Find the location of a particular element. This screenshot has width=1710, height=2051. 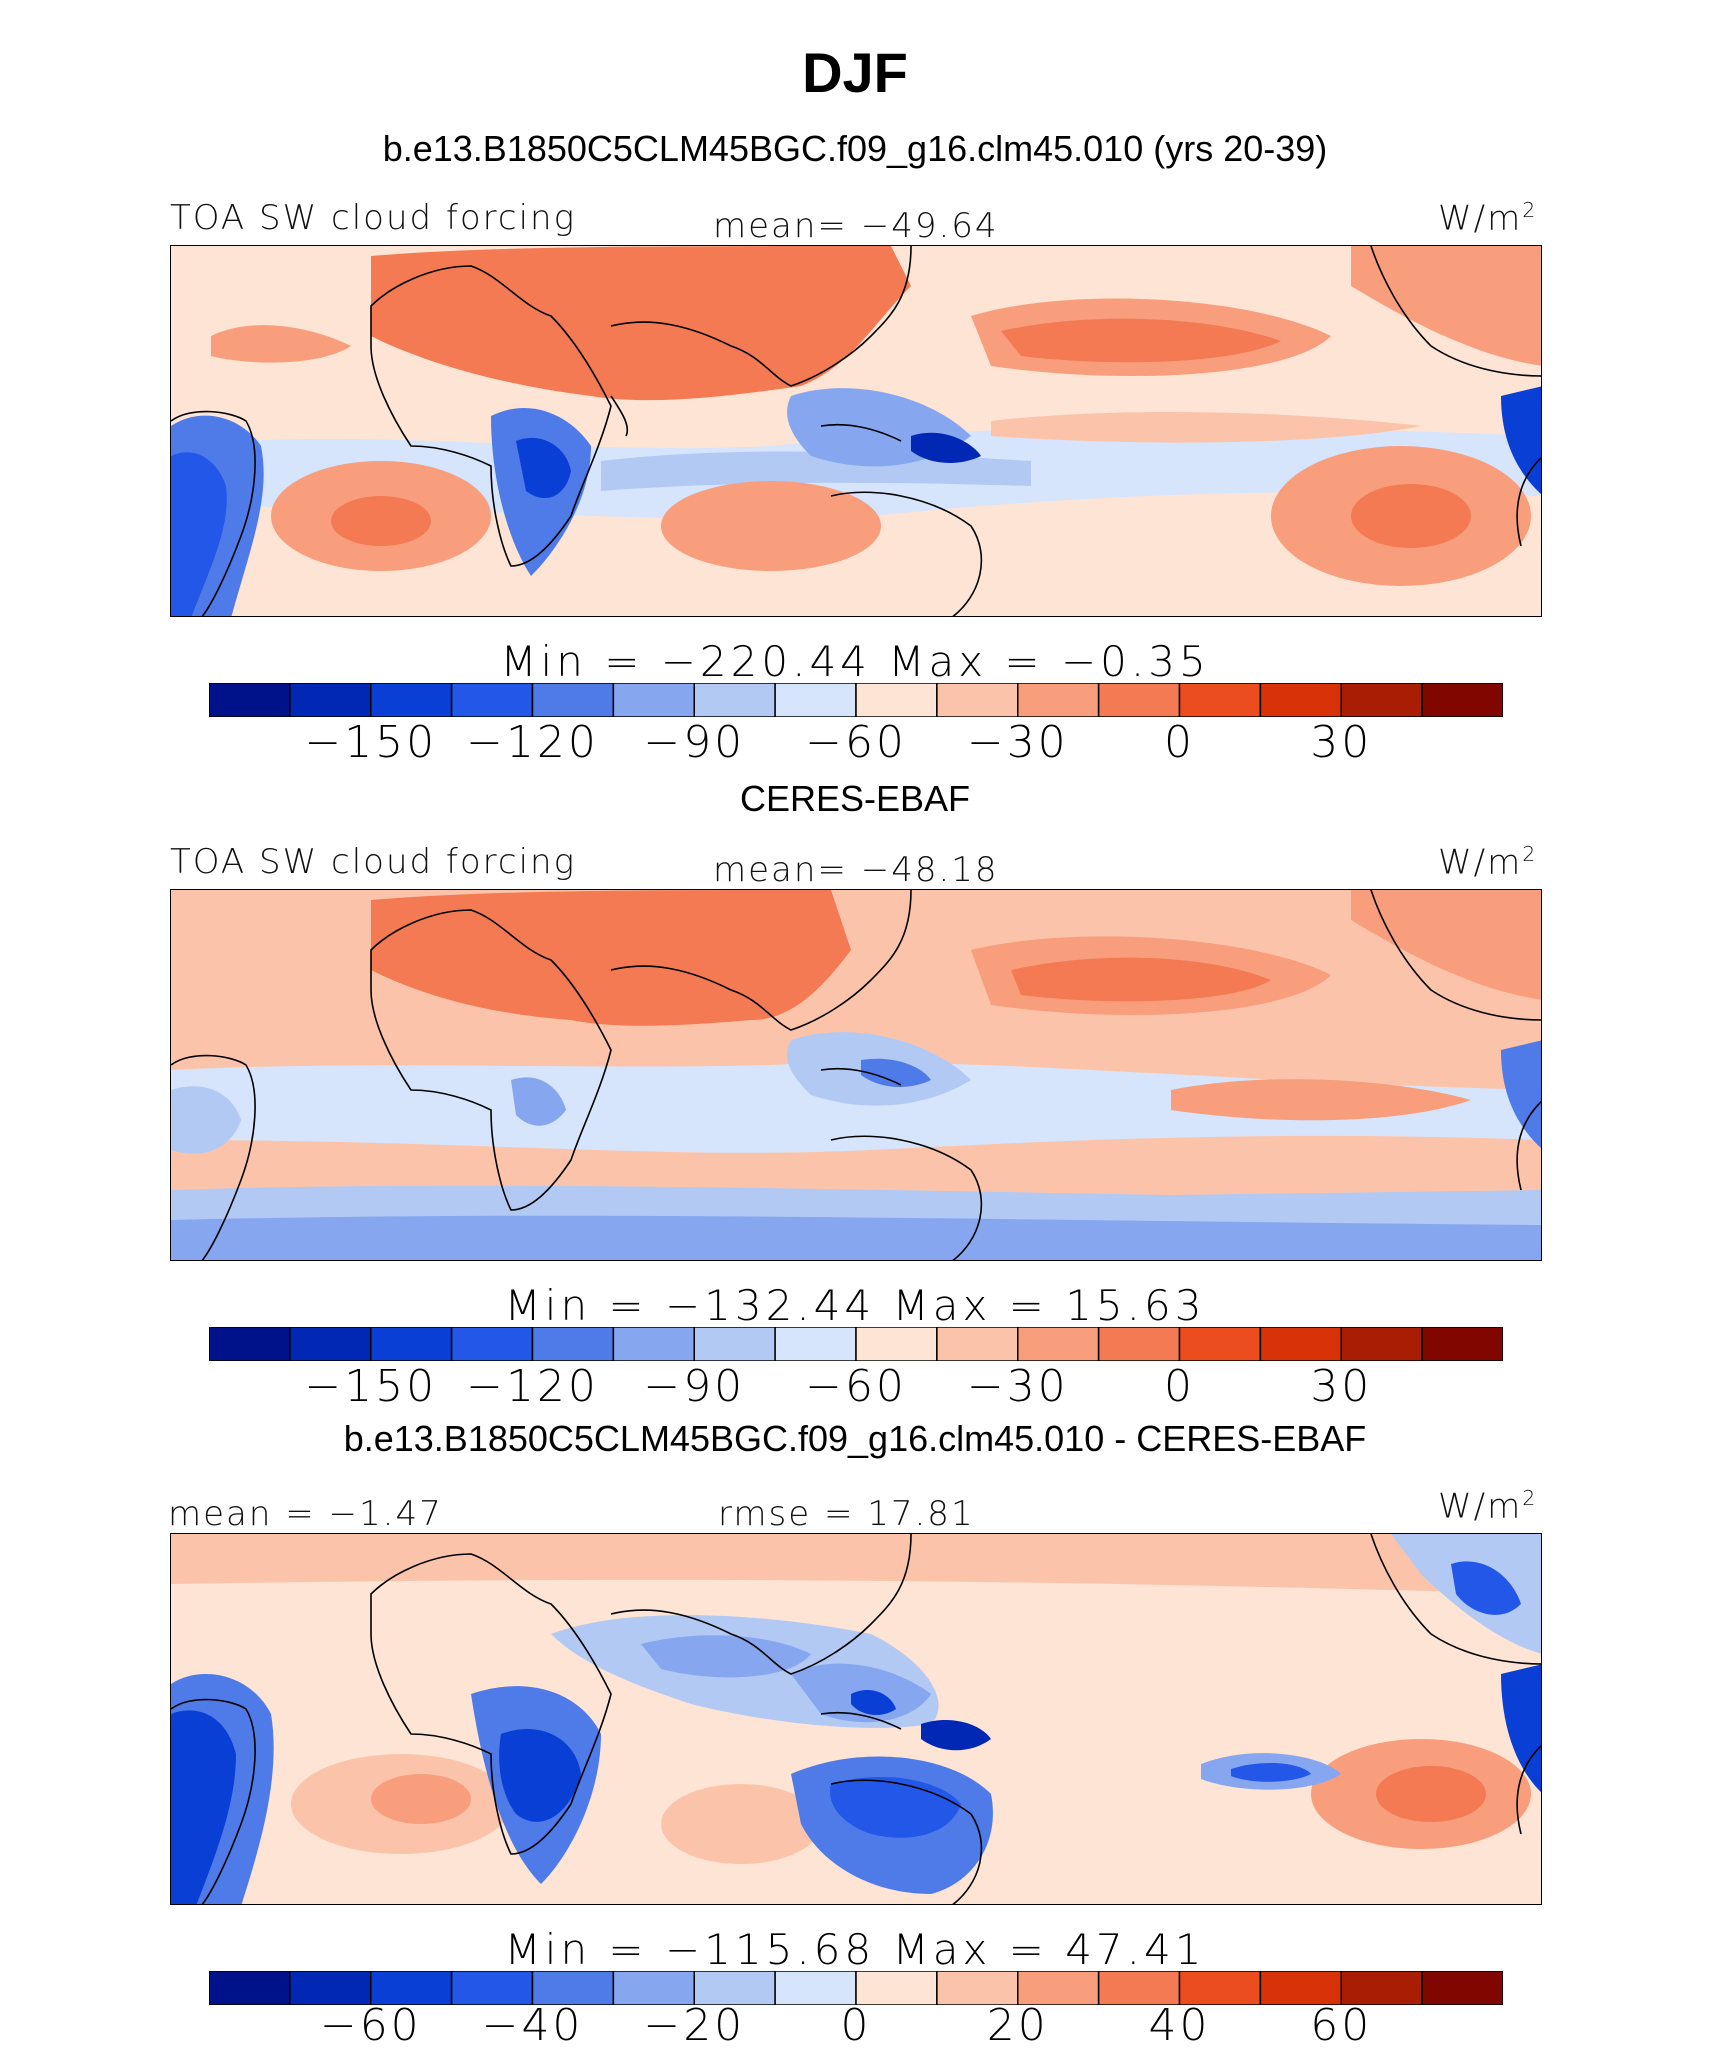

colorbar-tick-label: 40 is located at coordinates (1179, 2025).